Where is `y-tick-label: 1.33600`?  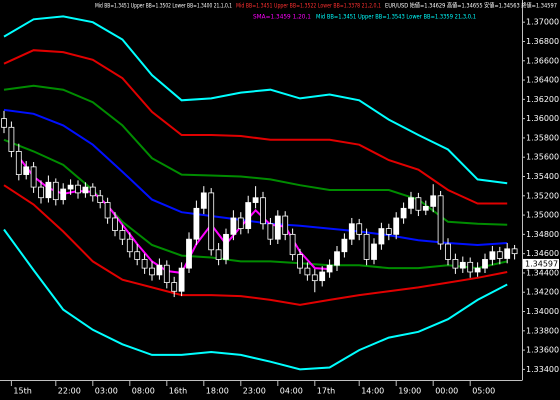
y-tick-label: 1.33600 is located at coordinates (542, 350).